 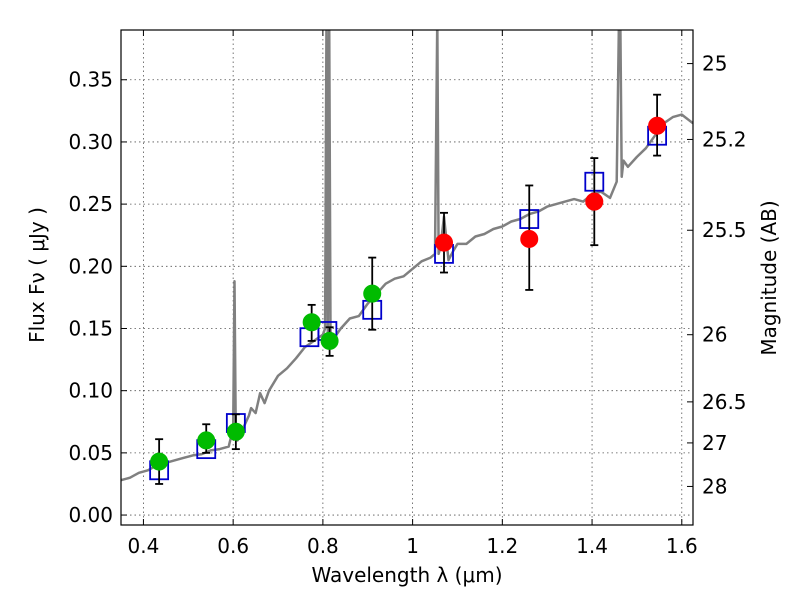 What do you see at coordinates (90, 453) in the screenshot?
I see `y-tick-label: 0.05` at bounding box center [90, 453].